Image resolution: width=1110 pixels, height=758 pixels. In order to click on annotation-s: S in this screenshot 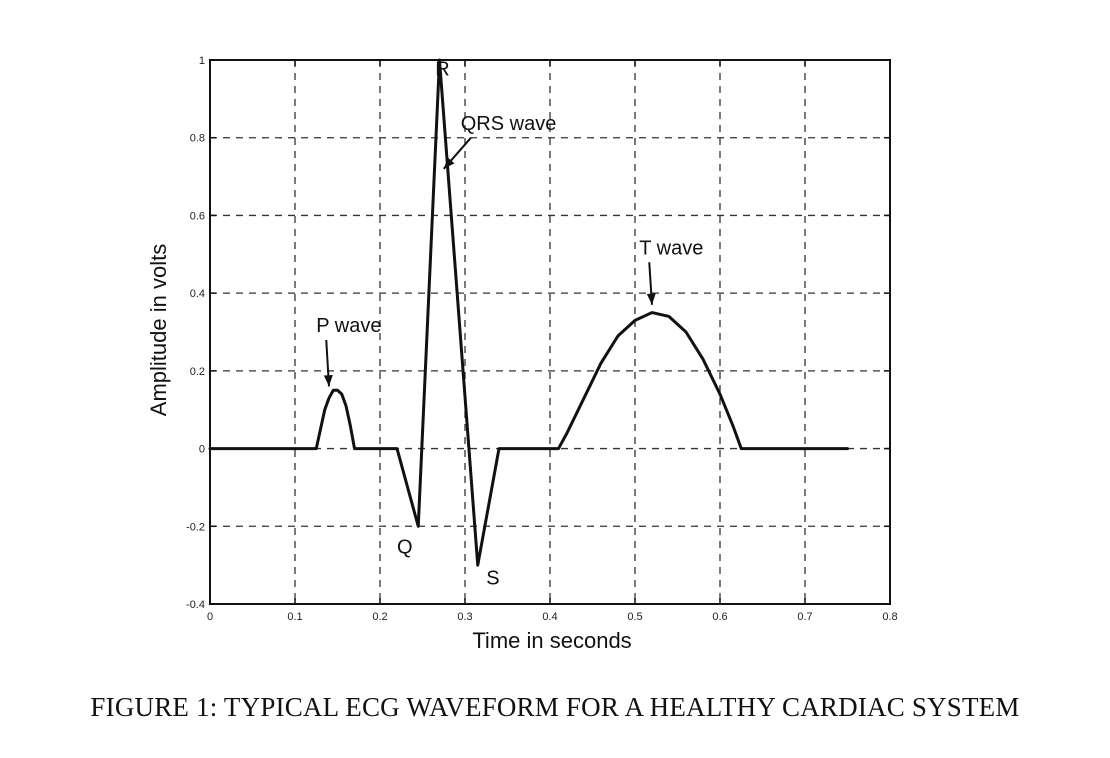, I will do `click(492, 579)`.